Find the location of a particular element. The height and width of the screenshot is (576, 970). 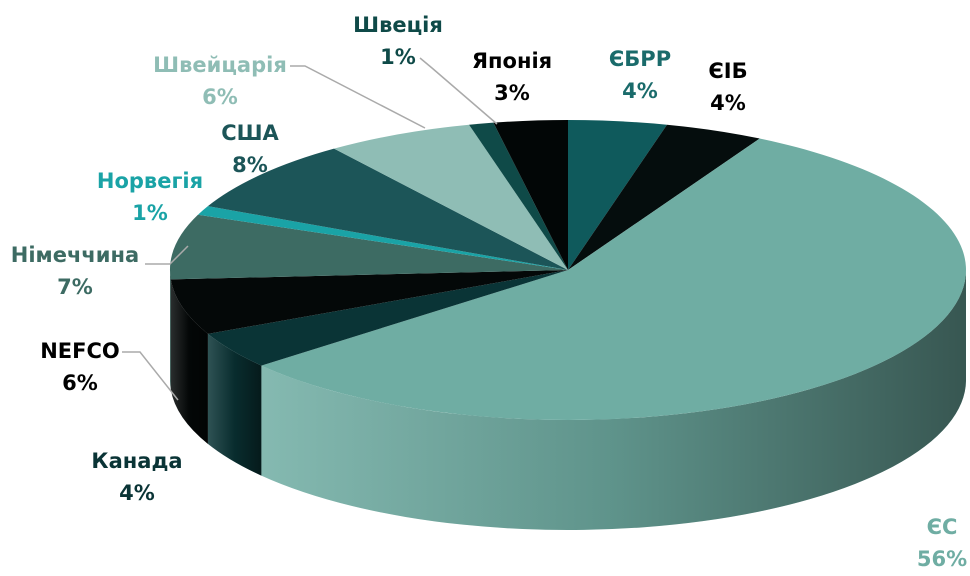

data-label-value: 7% is located at coordinates (75, 287).